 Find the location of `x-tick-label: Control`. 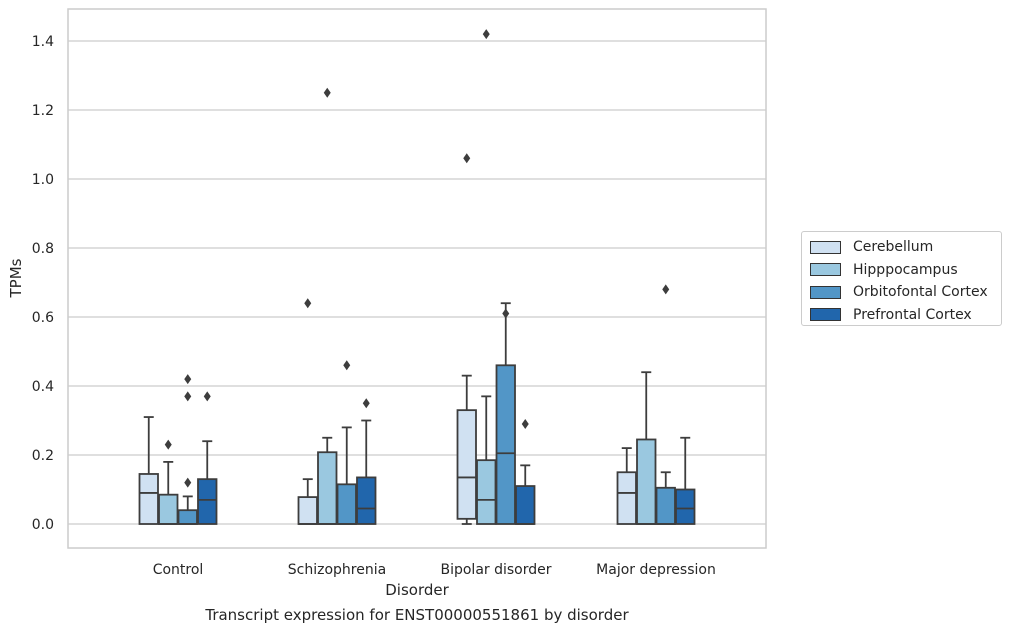

x-tick-label: Control is located at coordinates (178, 570).